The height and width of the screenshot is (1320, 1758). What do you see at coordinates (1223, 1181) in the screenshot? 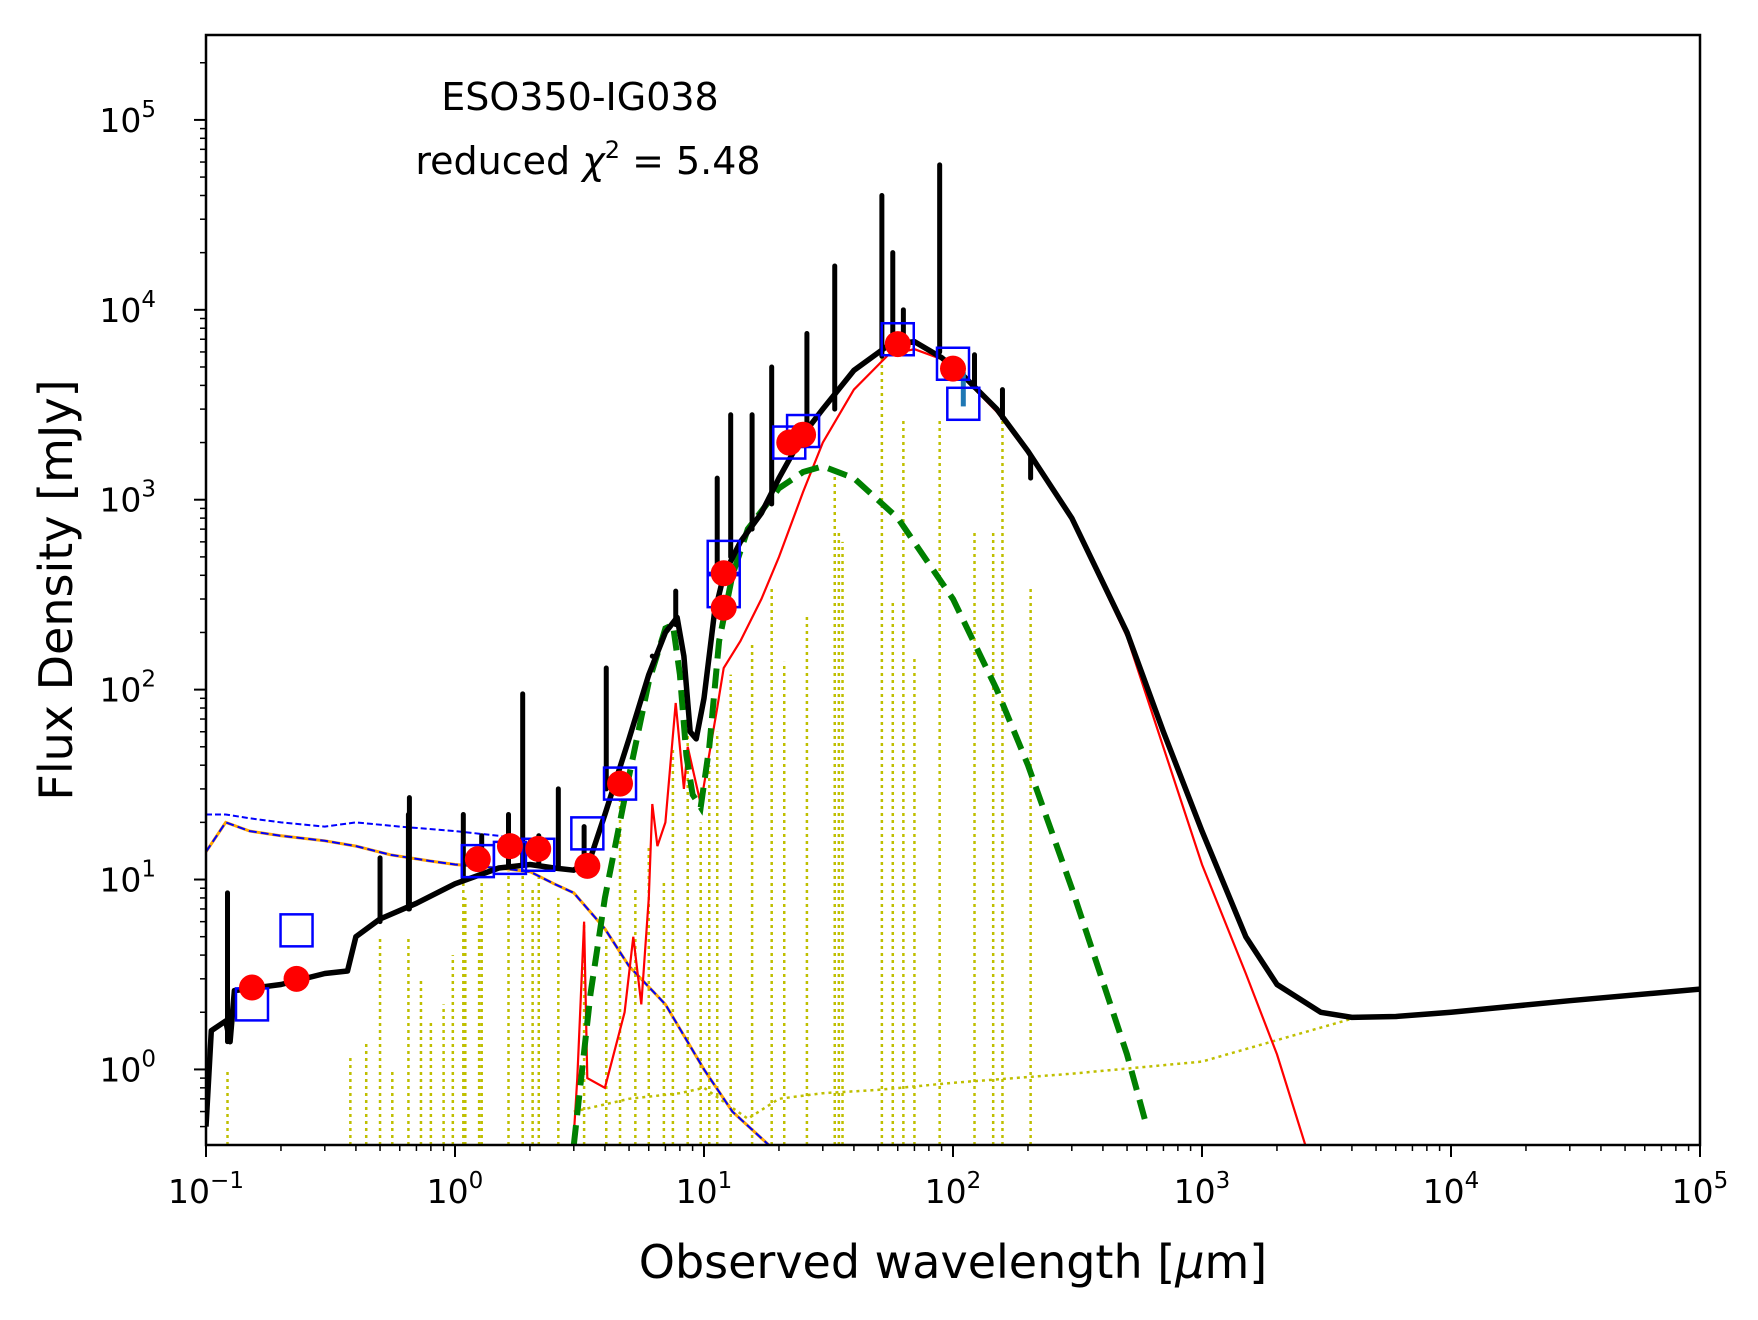
I see `x-tick-exponent: 3` at bounding box center [1223, 1181].